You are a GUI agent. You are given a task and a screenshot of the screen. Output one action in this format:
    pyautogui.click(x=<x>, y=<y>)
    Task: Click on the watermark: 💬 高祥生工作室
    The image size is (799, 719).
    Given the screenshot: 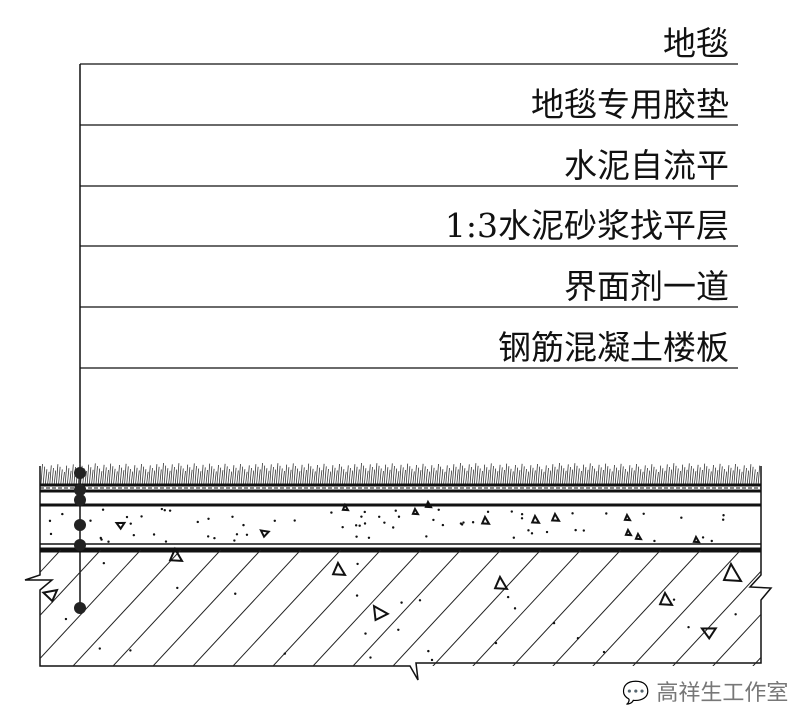 What is the action you would take?
    pyautogui.click(x=705, y=691)
    